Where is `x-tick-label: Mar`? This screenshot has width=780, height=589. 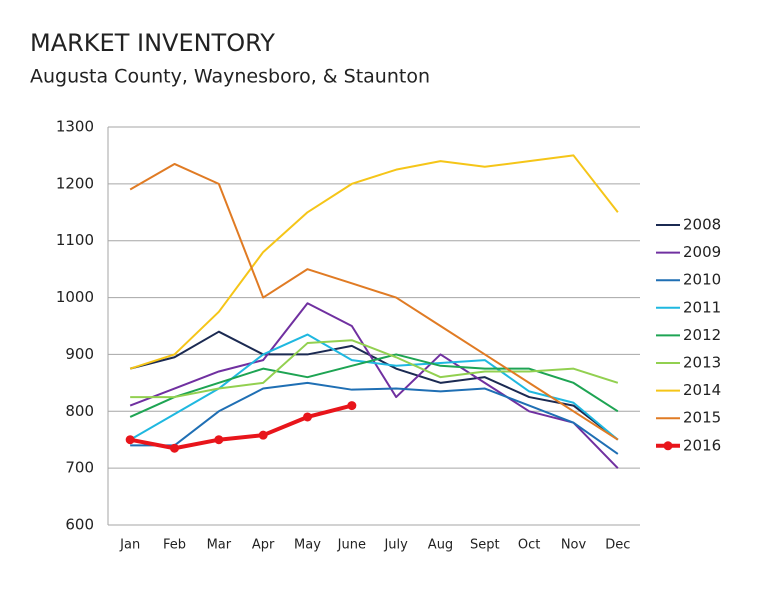
x-tick-label: Mar is located at coordinates (219, 545).